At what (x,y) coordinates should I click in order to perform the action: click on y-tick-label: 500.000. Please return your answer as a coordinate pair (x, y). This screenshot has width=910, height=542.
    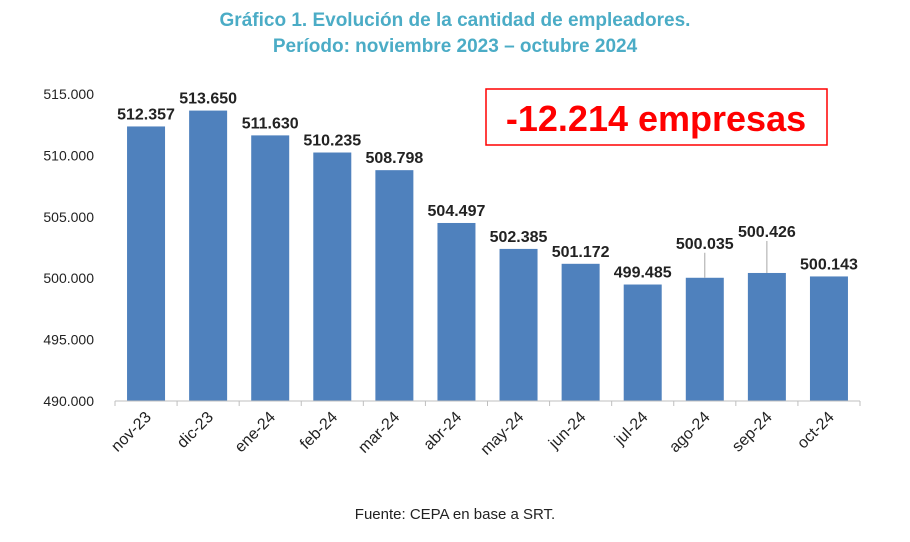
    Looking at the image, I should click on (68, 278).